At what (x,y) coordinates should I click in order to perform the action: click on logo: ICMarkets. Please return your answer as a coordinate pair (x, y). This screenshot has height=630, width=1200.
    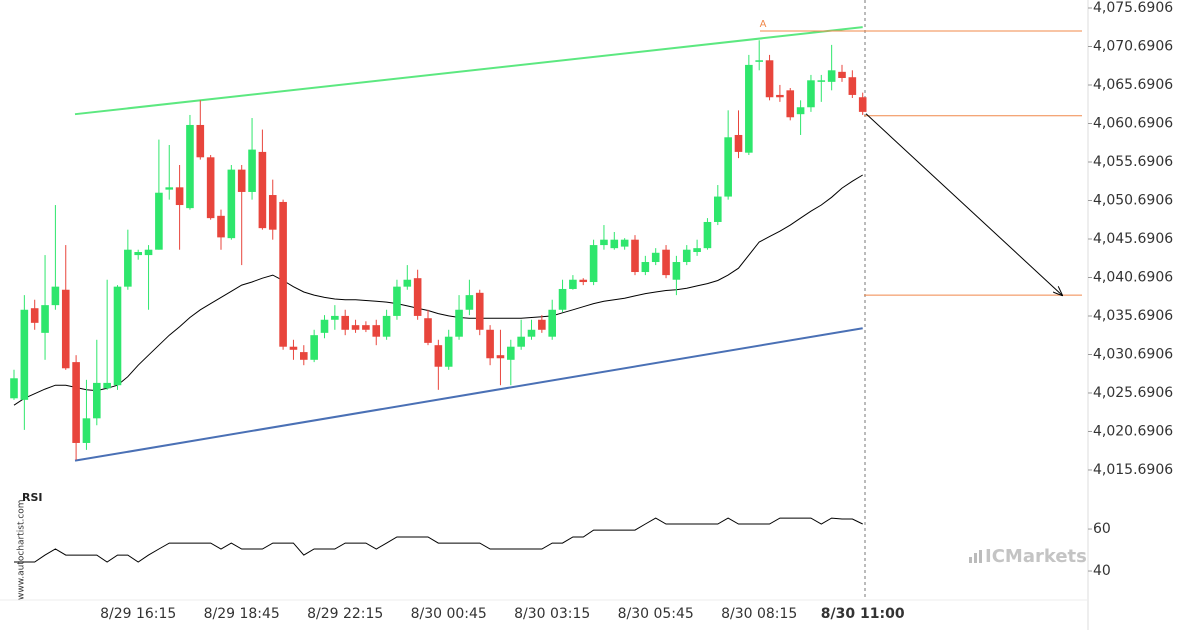
    Looking at the image, I should click on (1028, 556).